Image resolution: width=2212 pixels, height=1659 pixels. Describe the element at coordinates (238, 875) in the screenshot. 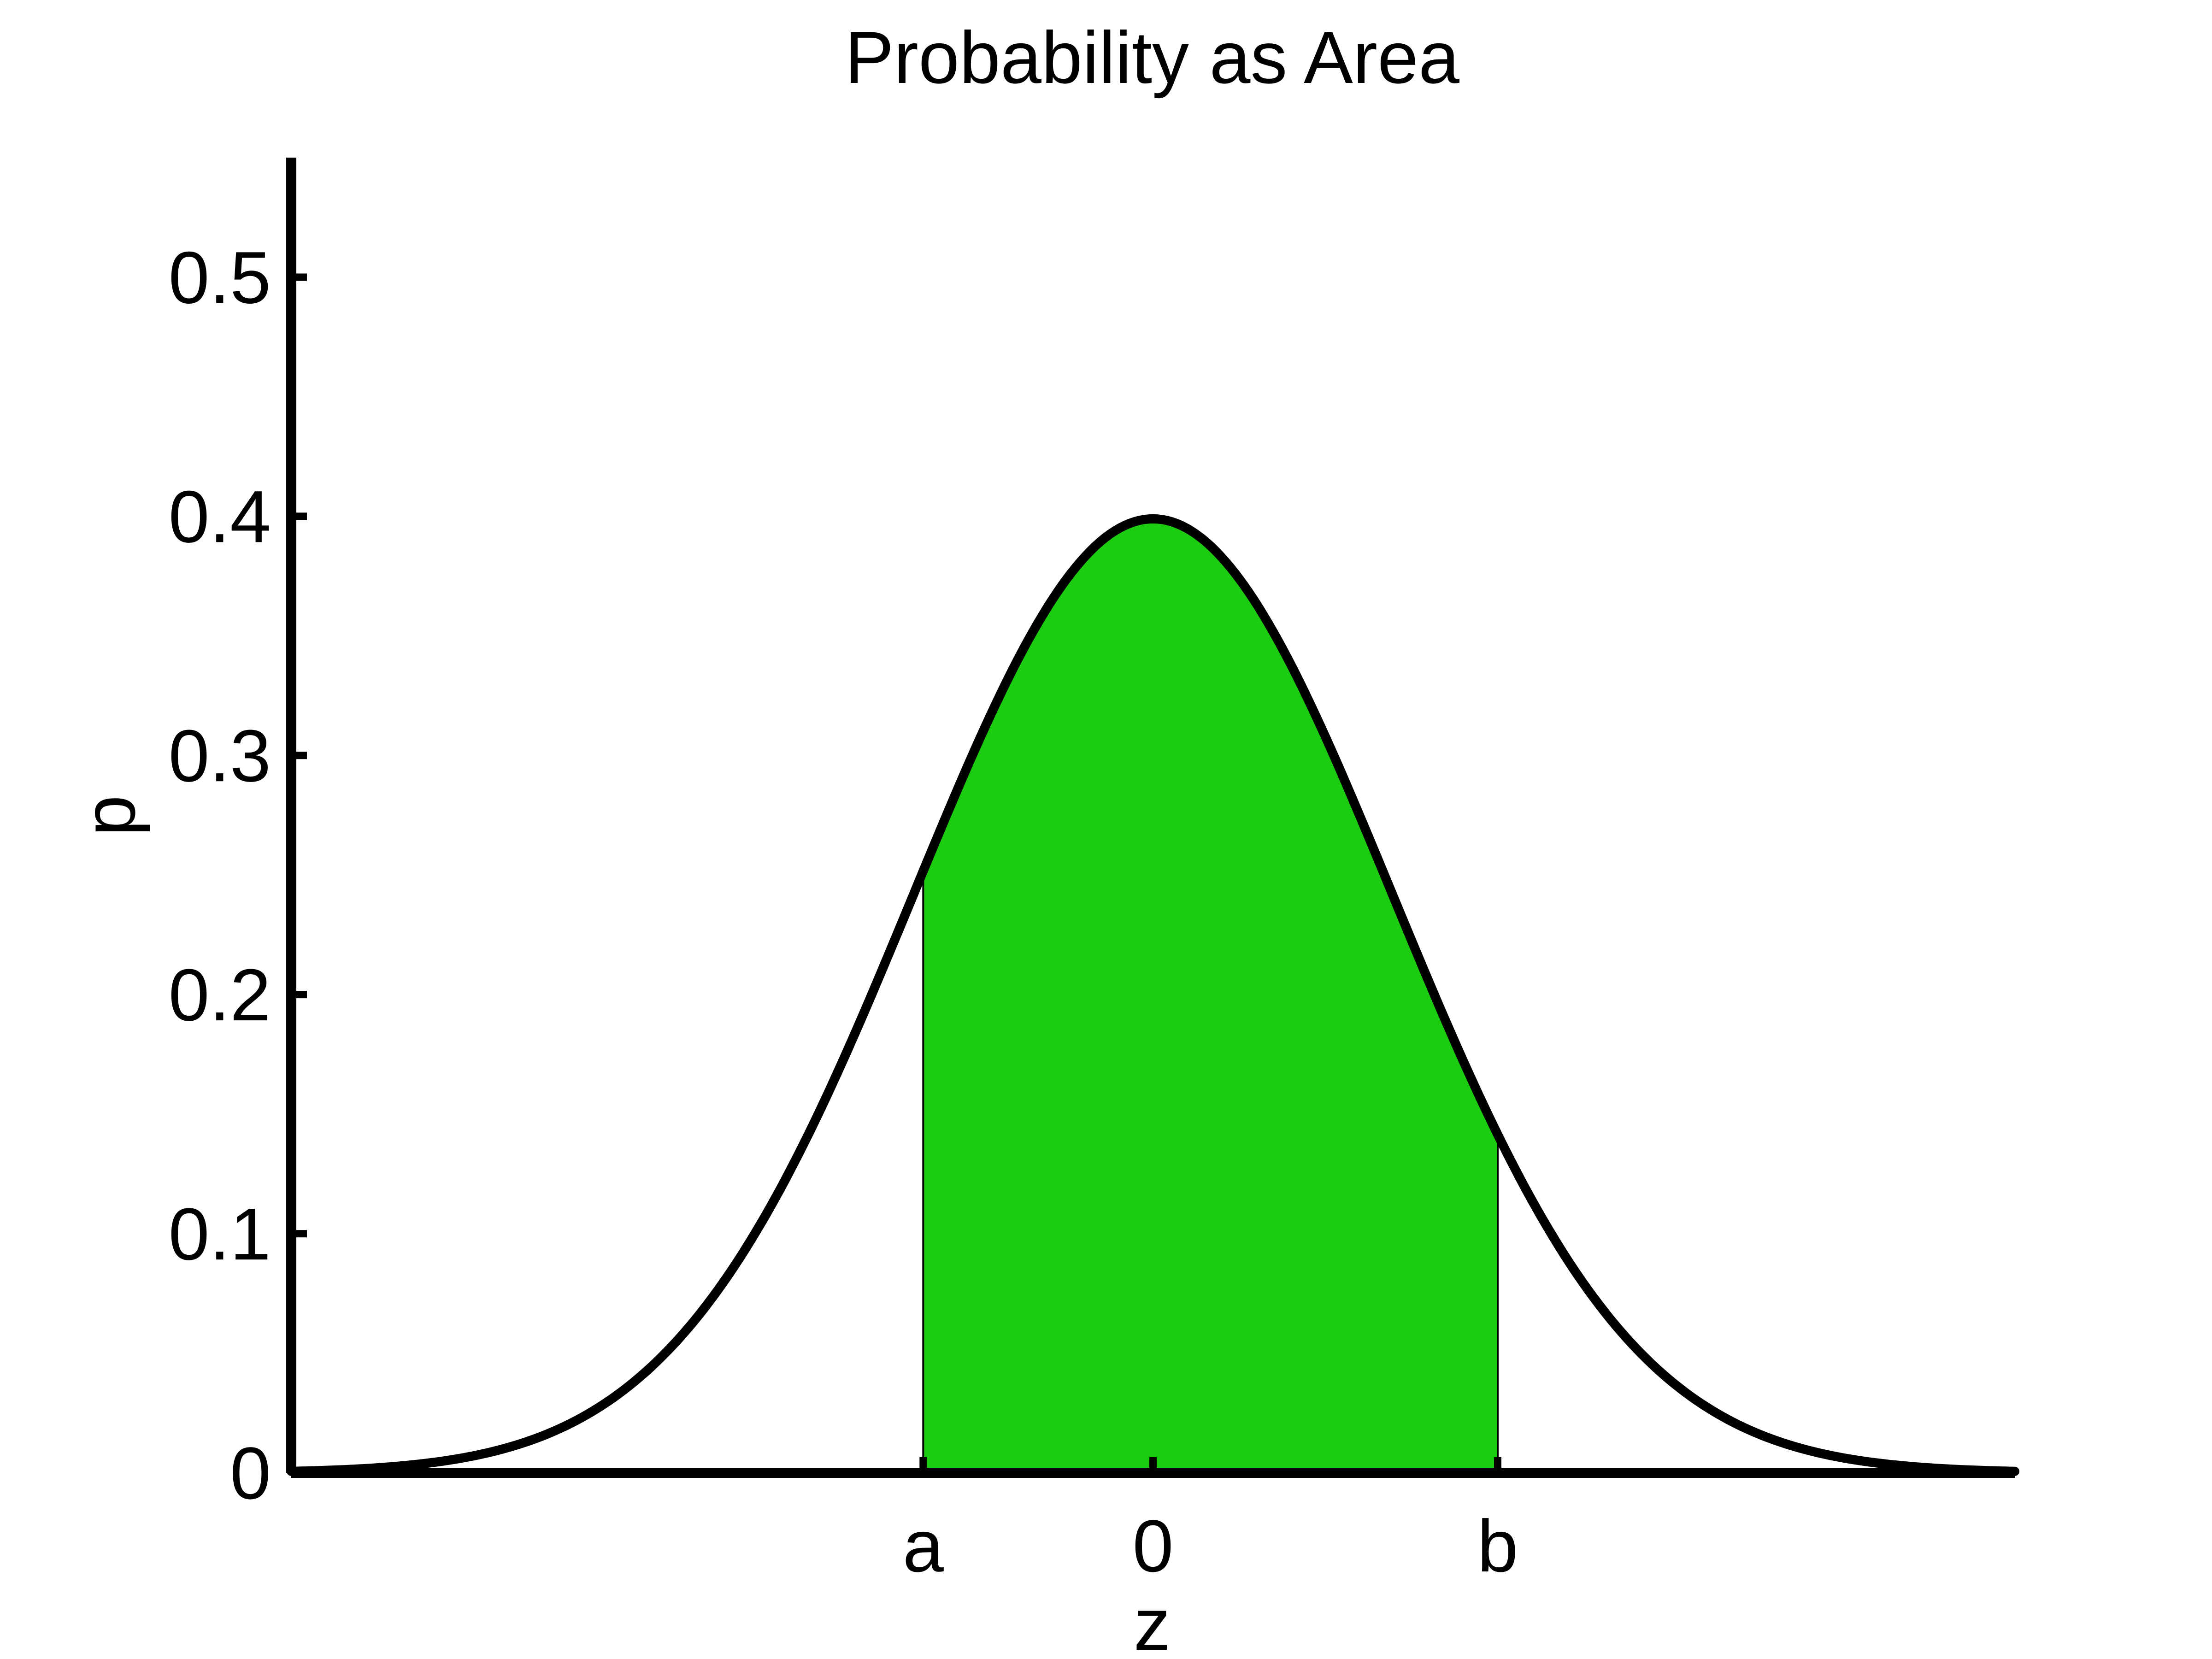

I see `y-ticks: 0 0.1 0.2 0.3 0.4 0.5` at that location.